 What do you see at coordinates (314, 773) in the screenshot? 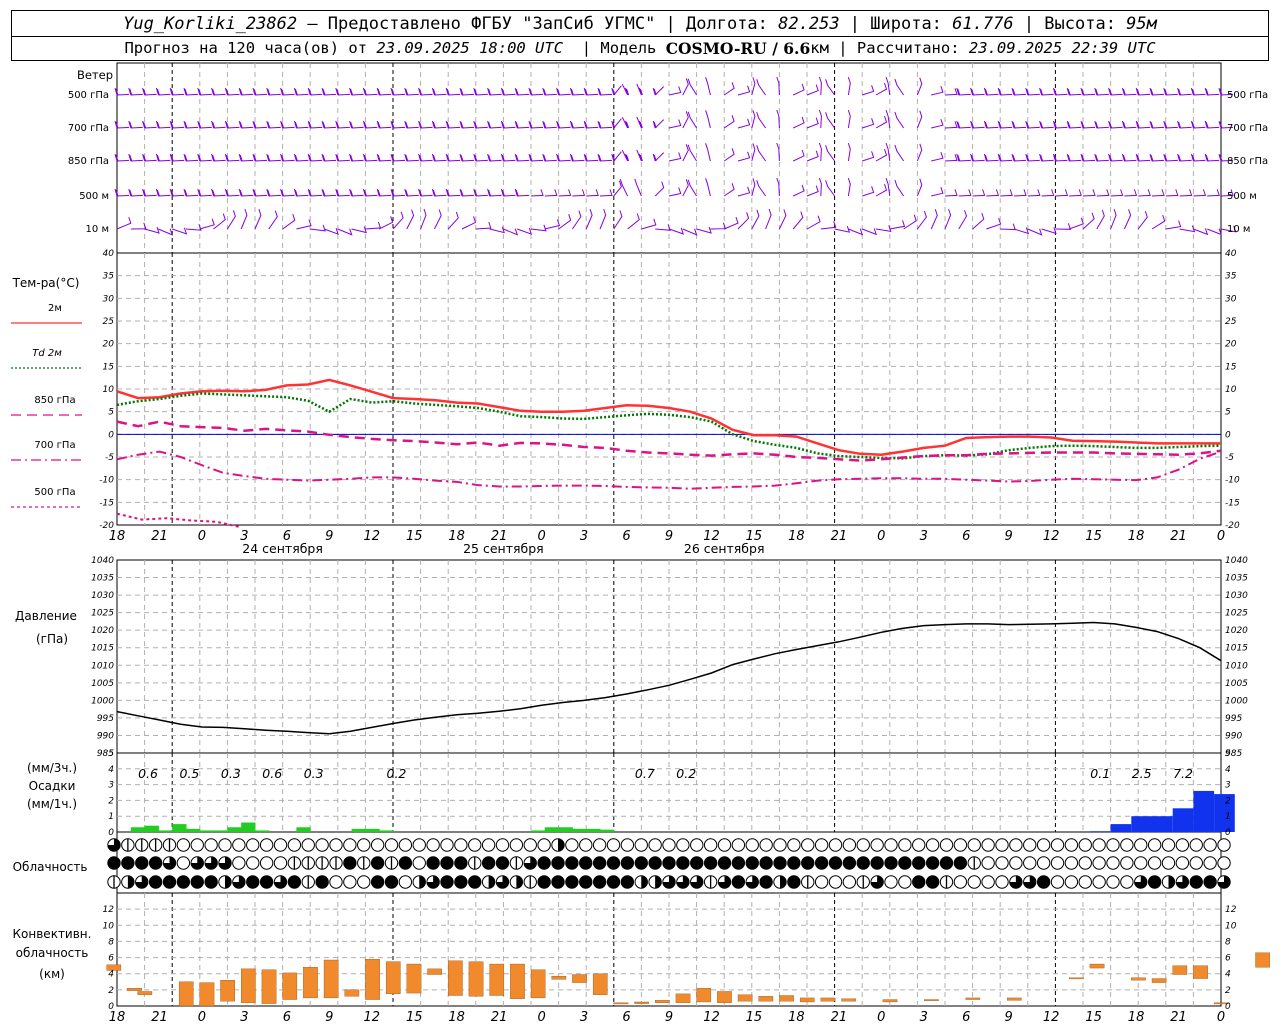
I see `precip-total: 0.3` at bounding box center [314, 773].